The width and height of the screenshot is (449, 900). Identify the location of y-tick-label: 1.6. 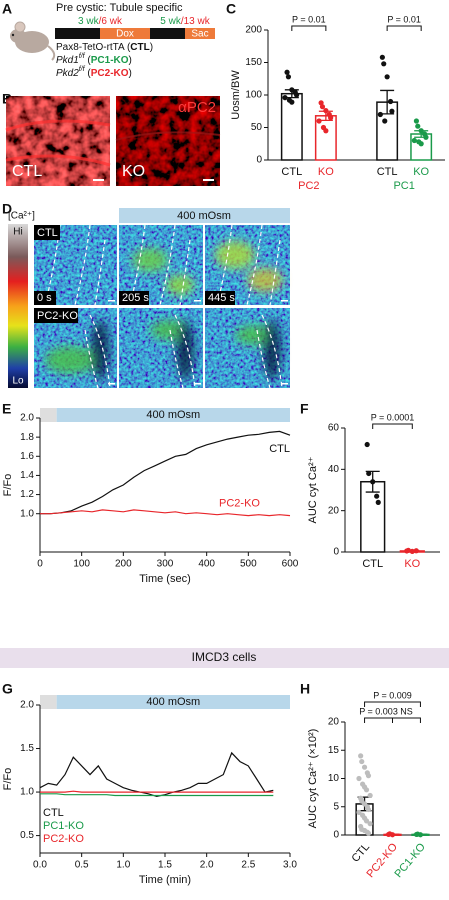
(27, 456).